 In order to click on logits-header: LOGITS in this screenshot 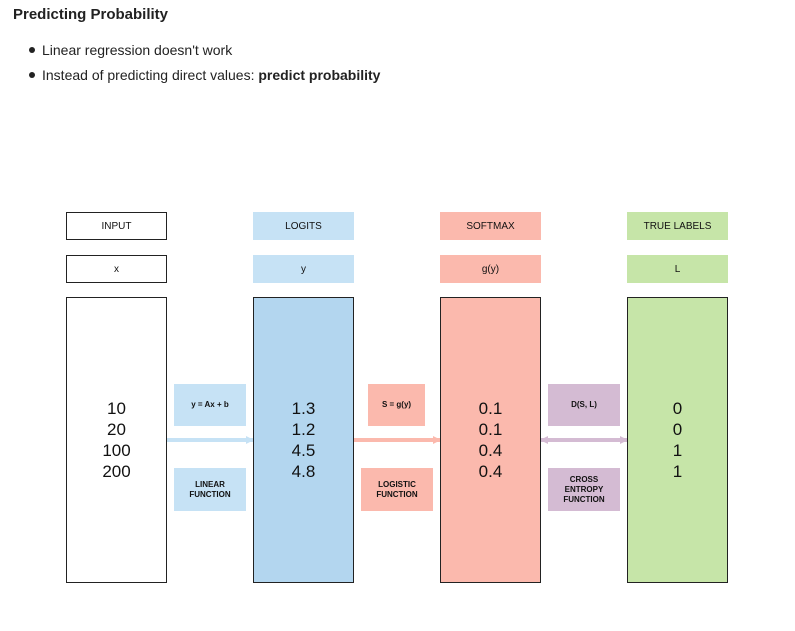, I will do `click(303, 226)`.